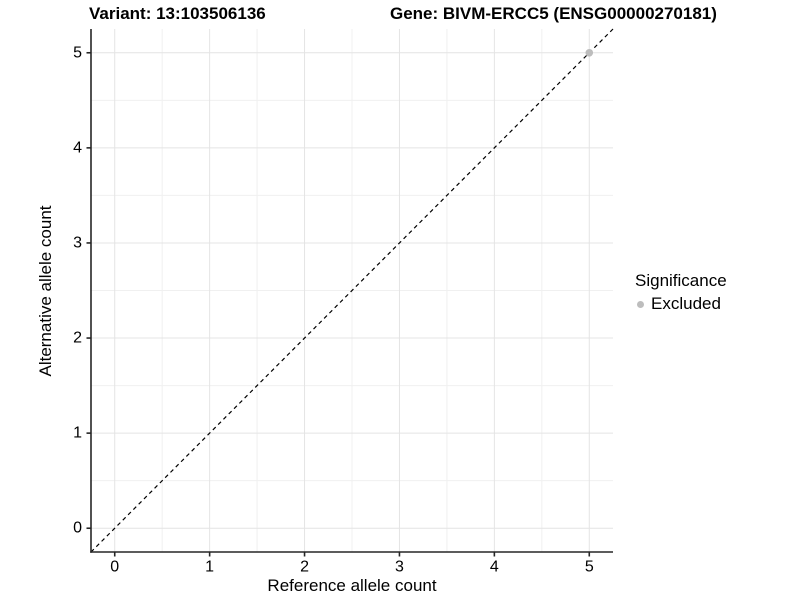 This screenshot has width=800, height=600. What do you see at coordinates (553, 13) in the screenshot?
I see `plot-title-gene: Gene: BIVM-ERCC5 (ENSG00000270181)` at bounding box center [553, 13].